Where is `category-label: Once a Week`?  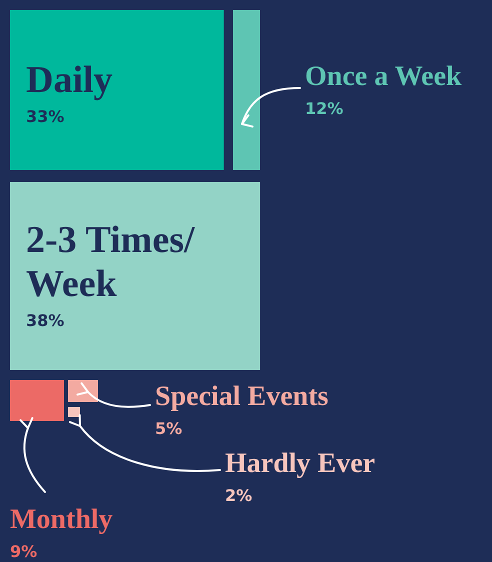
category-label: Once a Week is located at coordinates (383, 76).